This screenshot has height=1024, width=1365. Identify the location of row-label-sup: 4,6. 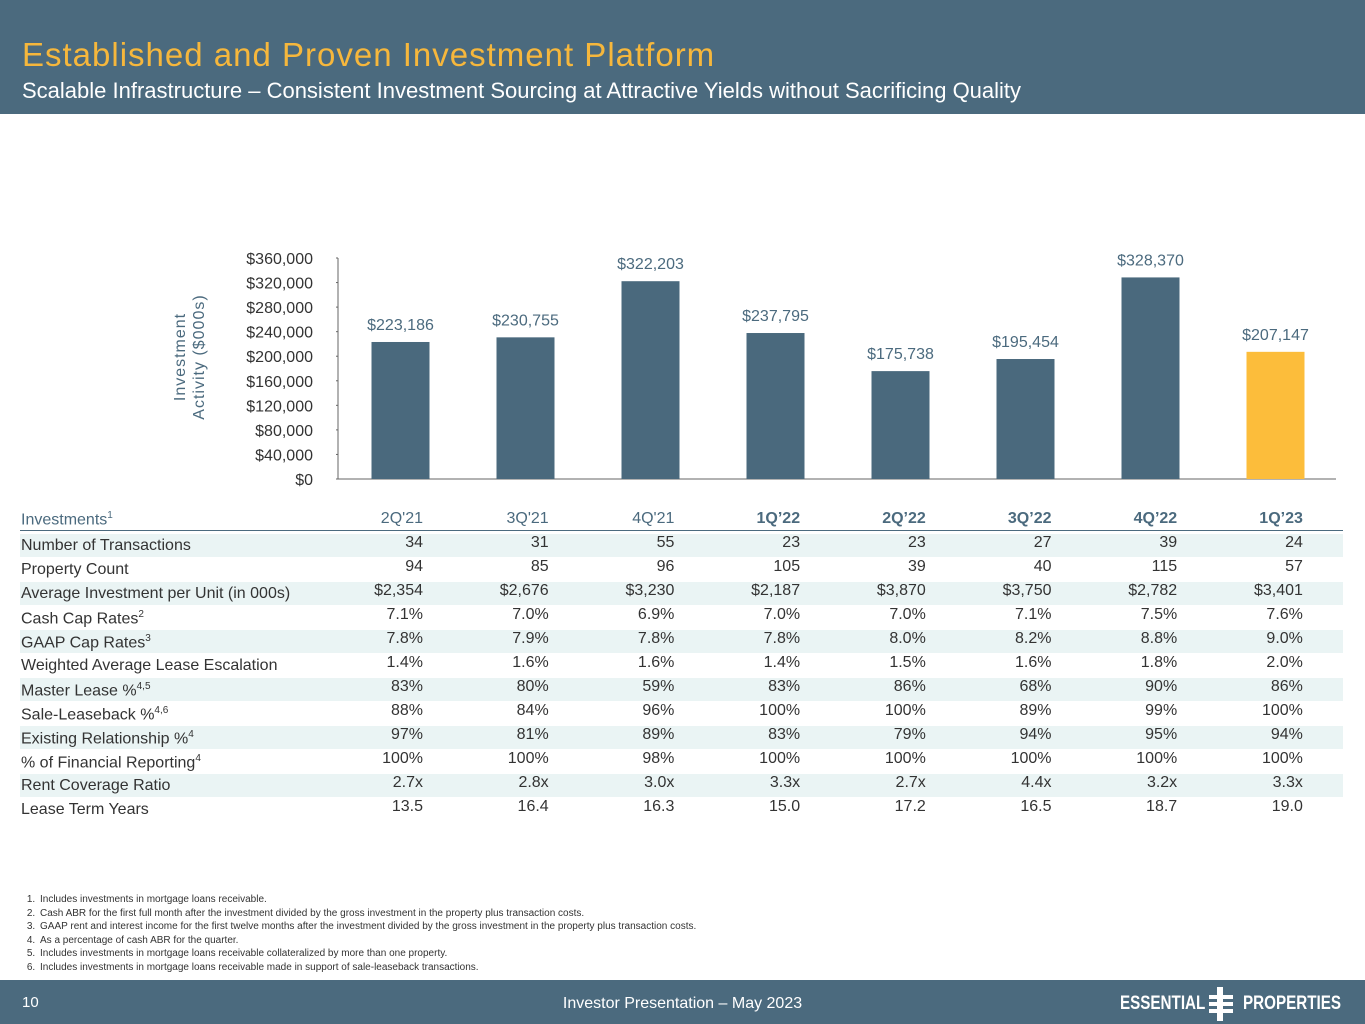
(161, 710).